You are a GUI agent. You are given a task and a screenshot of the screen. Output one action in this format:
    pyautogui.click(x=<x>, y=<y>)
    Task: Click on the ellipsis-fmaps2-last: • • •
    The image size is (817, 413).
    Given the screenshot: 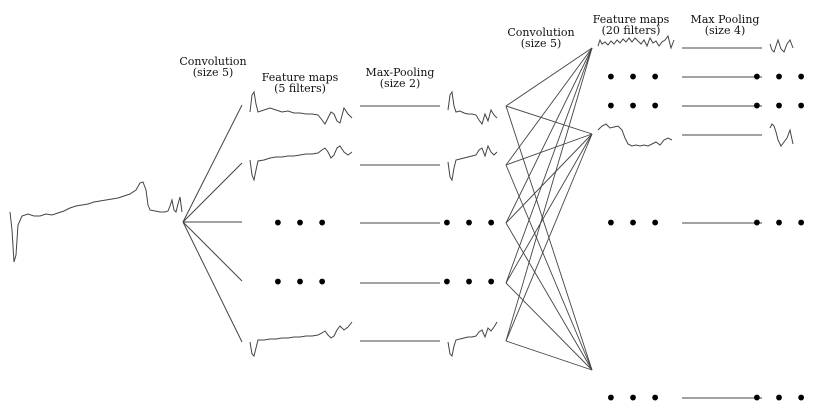 What is the action you would take?
    pyautogui.click(x=634, y=398)
    